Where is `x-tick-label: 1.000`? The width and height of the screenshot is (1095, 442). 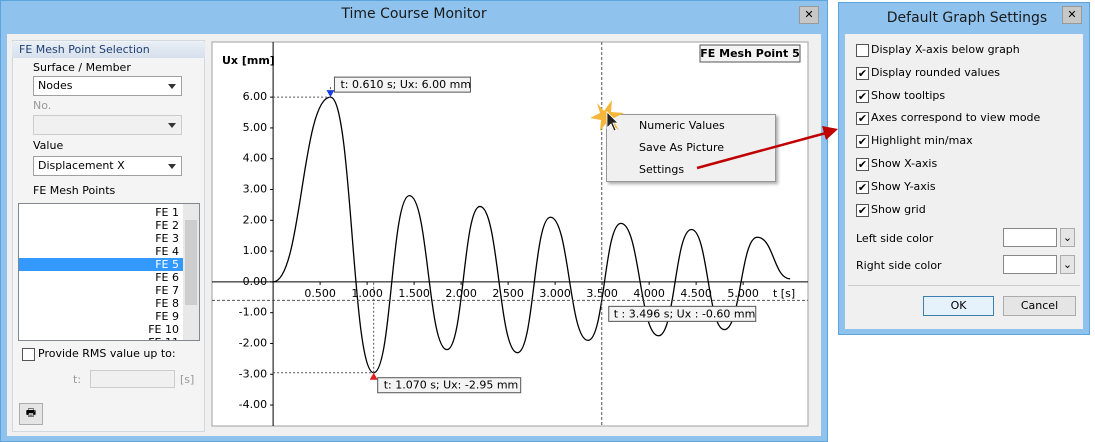 x-tick-label: 1.000 is located at coordinates (367, 293).